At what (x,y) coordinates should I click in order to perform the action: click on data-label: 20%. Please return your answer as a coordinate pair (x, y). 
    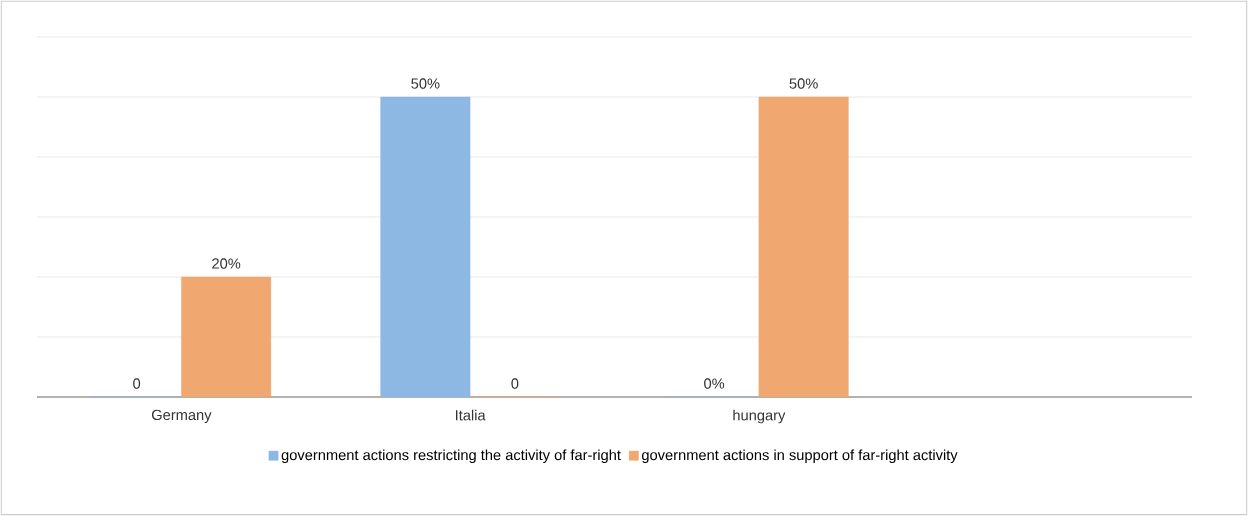
    Looking at the image, I should click on (226, 263).